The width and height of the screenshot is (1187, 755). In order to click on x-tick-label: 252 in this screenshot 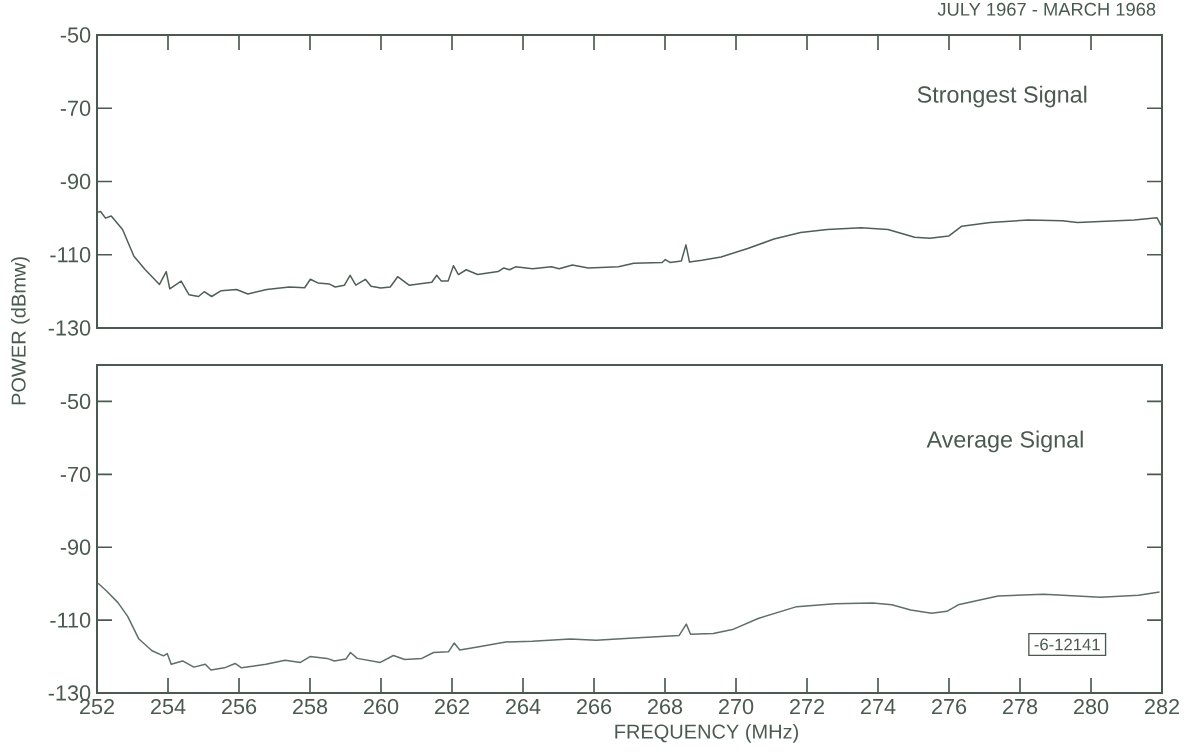, I will do `click(97, 706)`.